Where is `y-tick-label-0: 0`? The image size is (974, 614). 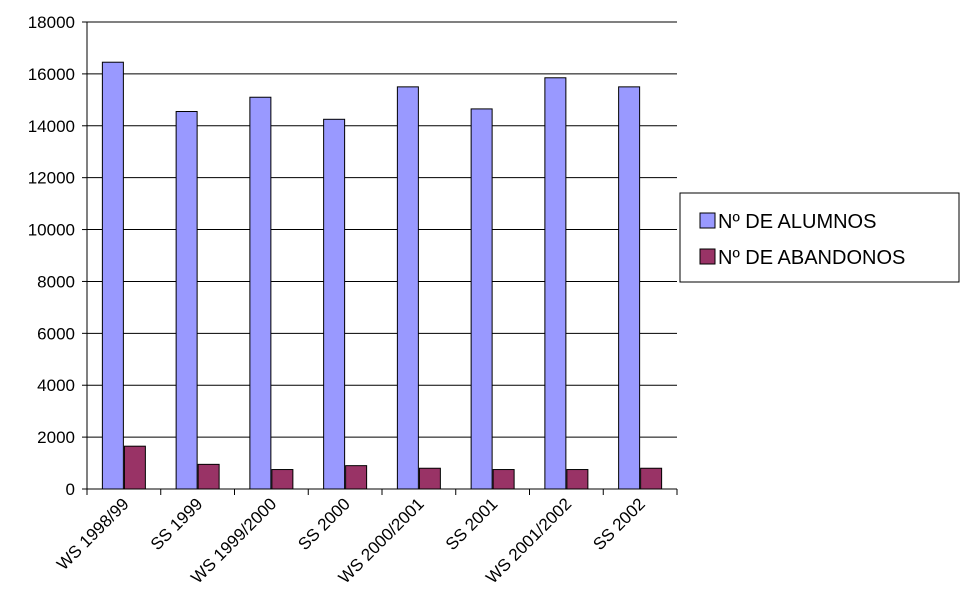
y-tick-label-0: 0 is located at coordinates (70, 489).